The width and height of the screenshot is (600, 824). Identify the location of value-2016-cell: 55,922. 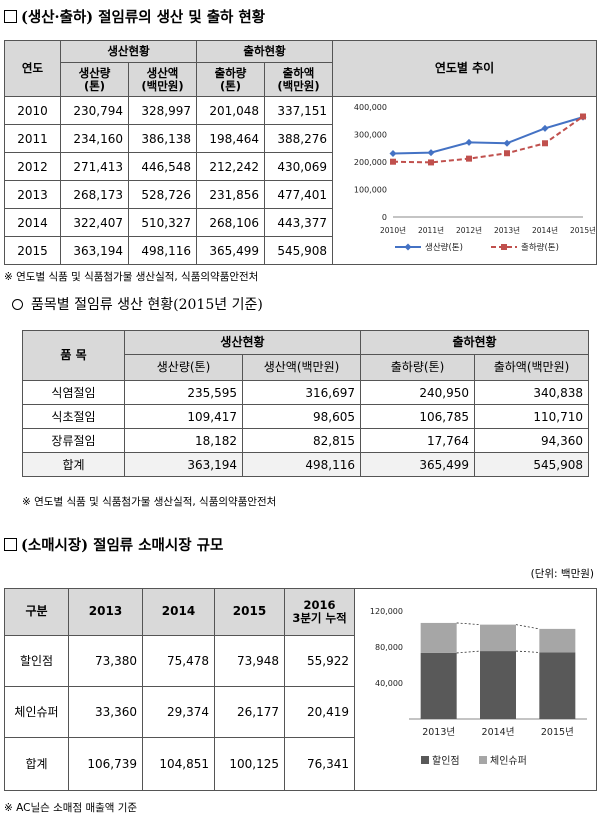
(319, 660).